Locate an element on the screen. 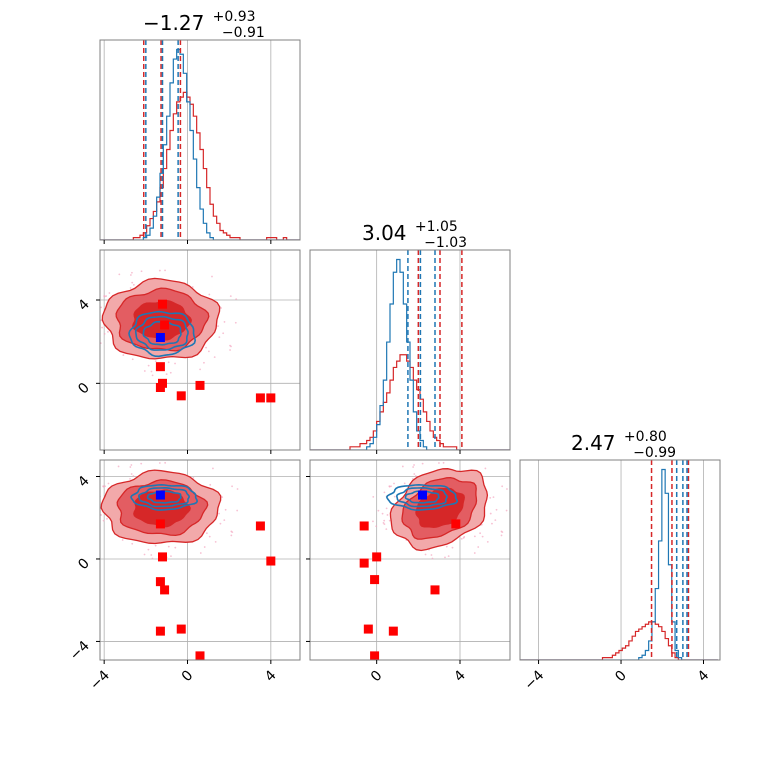 The image size is (760, 760). blue-square-marker is located at coordinates (422, 495).